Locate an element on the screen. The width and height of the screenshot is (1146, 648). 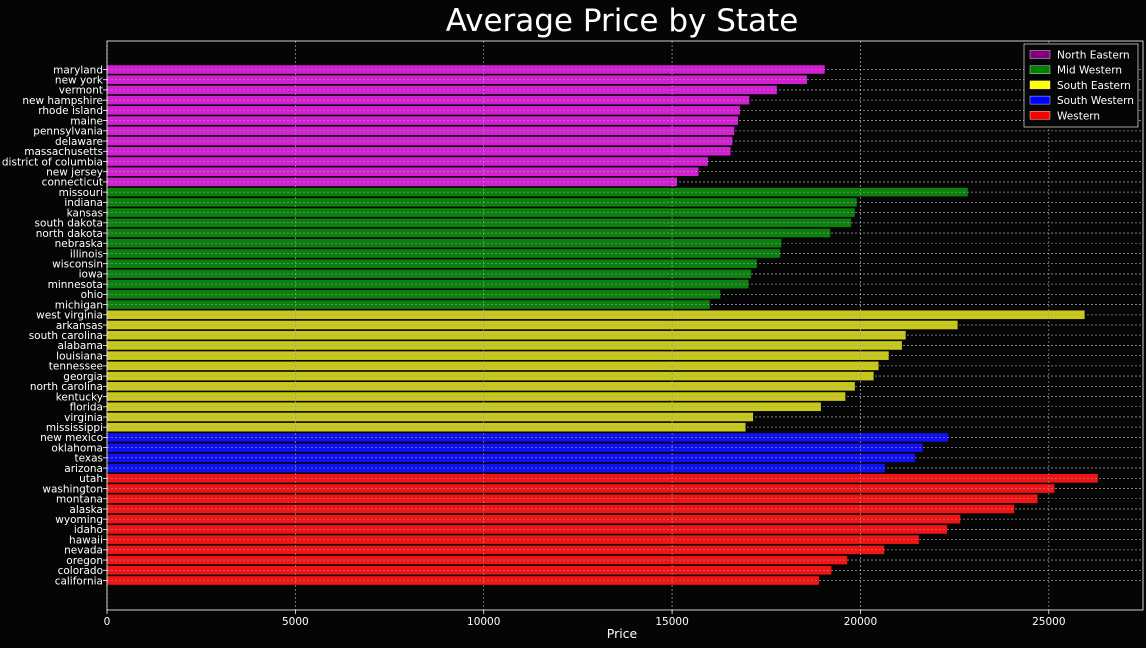
bar-missouri is located at coordinates (537, 192).